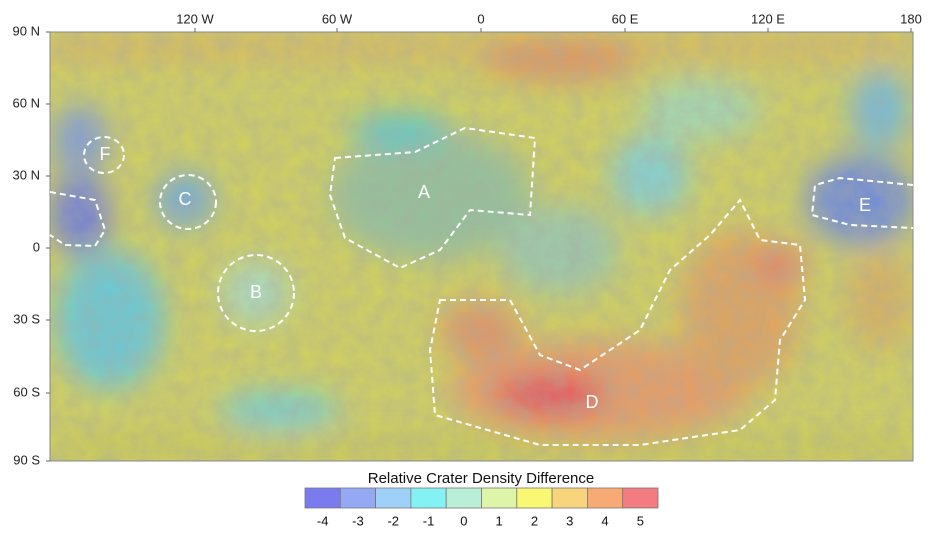 The height and width of the screenshot is (544, 952). What do you see at coordinates (26, 391) in the screenshot?
I see `latitude-label: 60 S` at bounding box center [26, 391].